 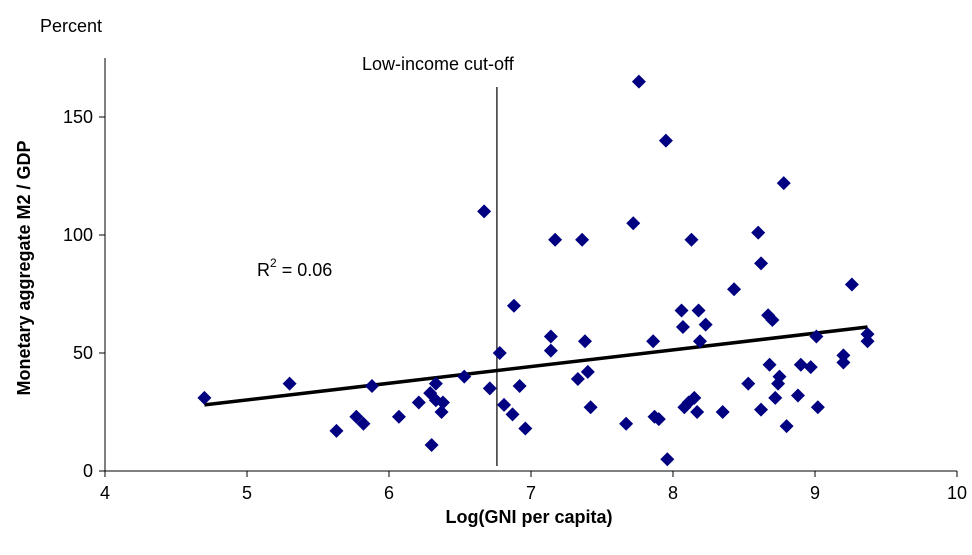 I want to click on x-tick-label: 5, so click(x=247, y=493).